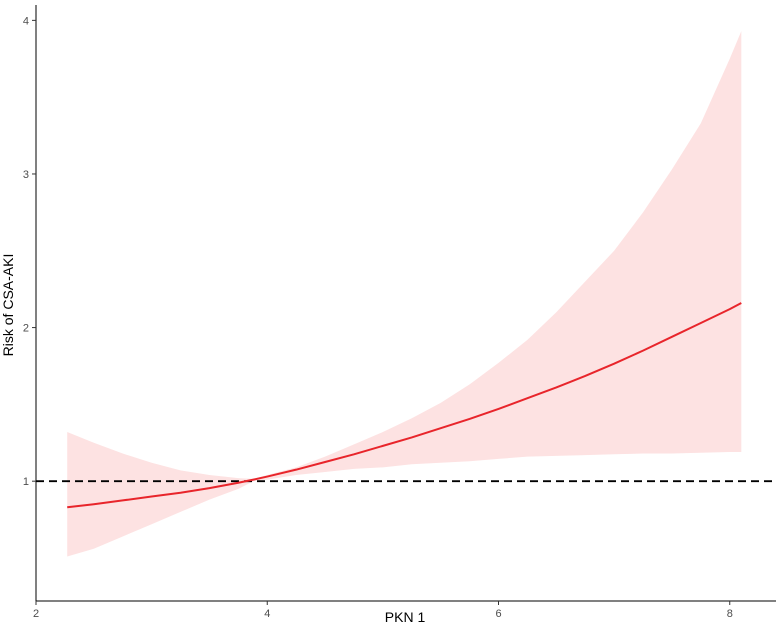  What do you see at coordinates (26, 21) in the screenshot?
I see `y-tick-label: 4` at bounding box center [26, 21].